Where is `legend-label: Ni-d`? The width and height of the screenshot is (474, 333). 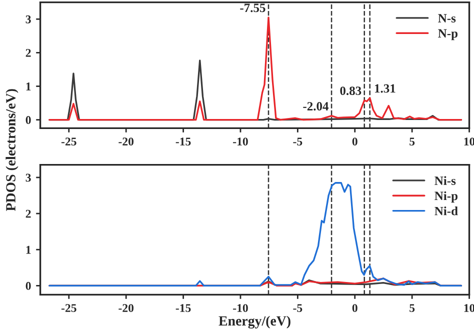
legend-label: Ni-d is located at coordinates (446, 211).